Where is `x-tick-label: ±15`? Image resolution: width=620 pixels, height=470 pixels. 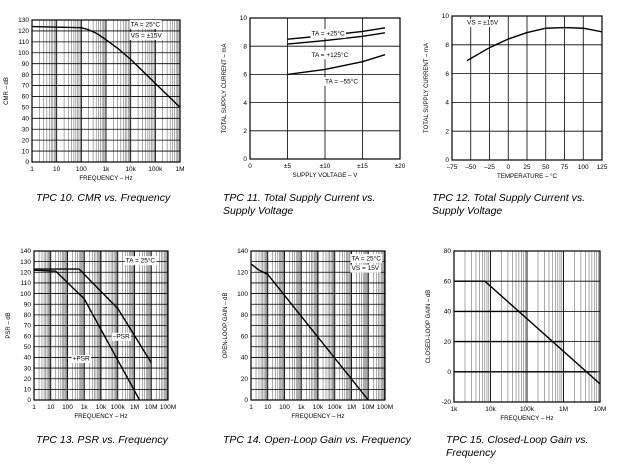
x-tick-label: ±15 is located at coordinates (362, 166).